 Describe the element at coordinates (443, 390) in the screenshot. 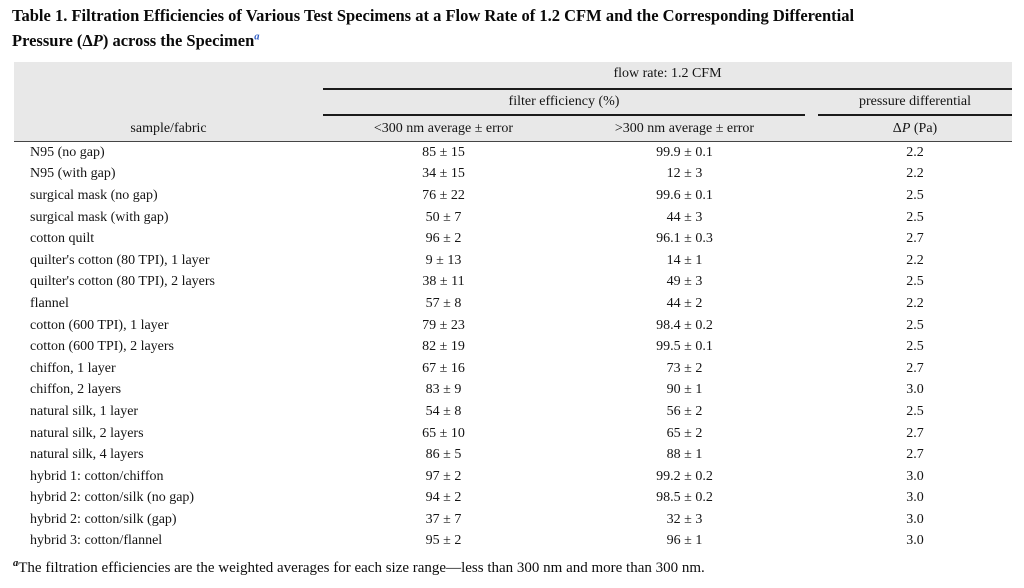

I see `row-sub300: 83 ± 9` at that location.